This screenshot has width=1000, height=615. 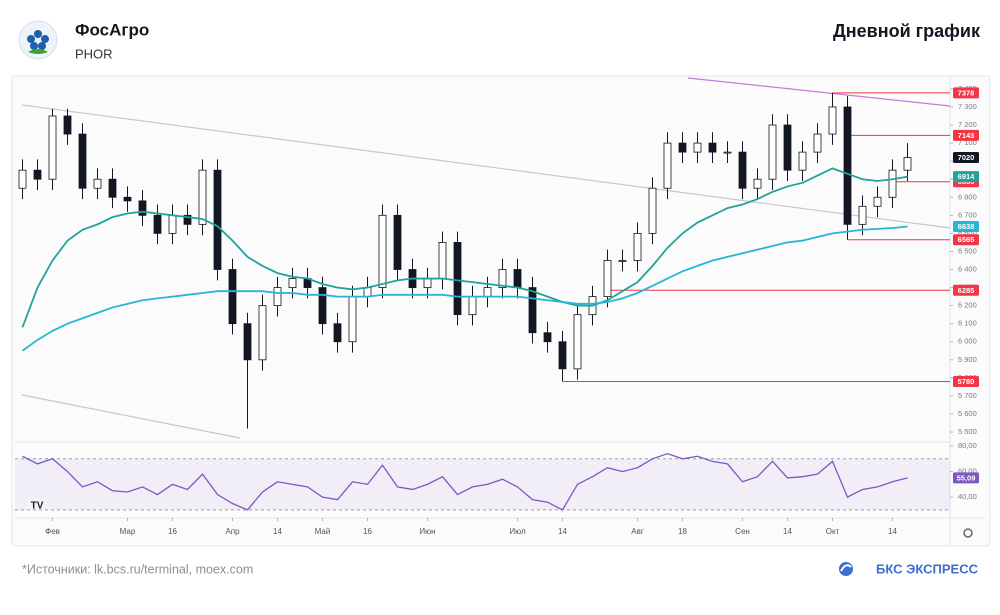 I want to click on chart-kind: Дневной график, so click(x=907, y=31).